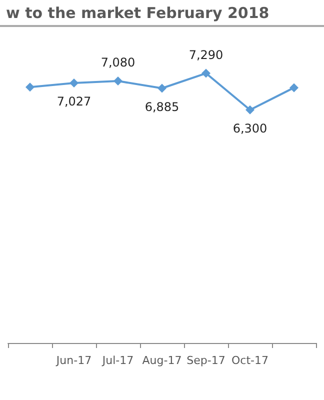  What do you see at coordinates (250, 360) in the screenshot?
I see `x-tick-label: Oct-17` at bounding box center [250, 360].